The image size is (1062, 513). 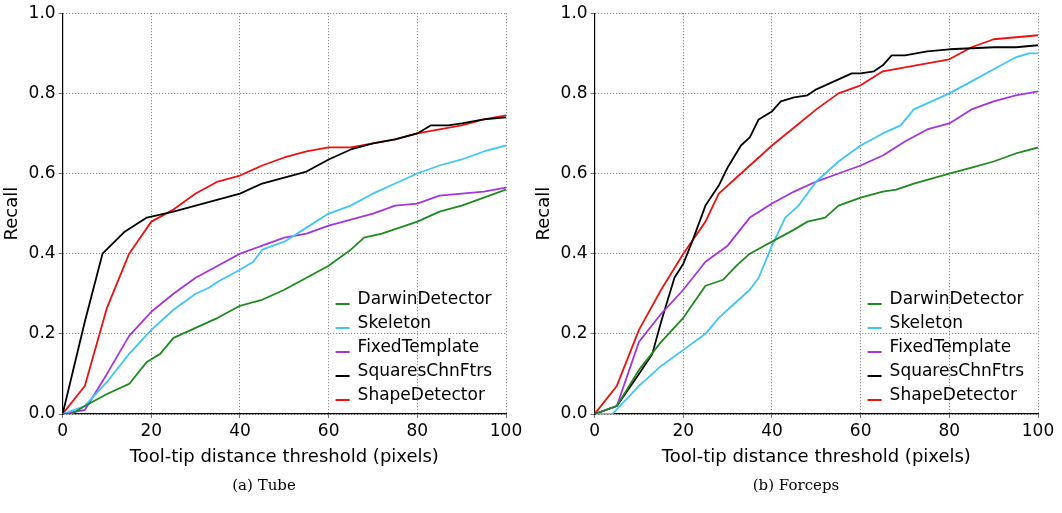 What do you see at coordinates (796, 485) in the screenshot?
I see `text: (b) Forceps` at bounding box center [796, 485].